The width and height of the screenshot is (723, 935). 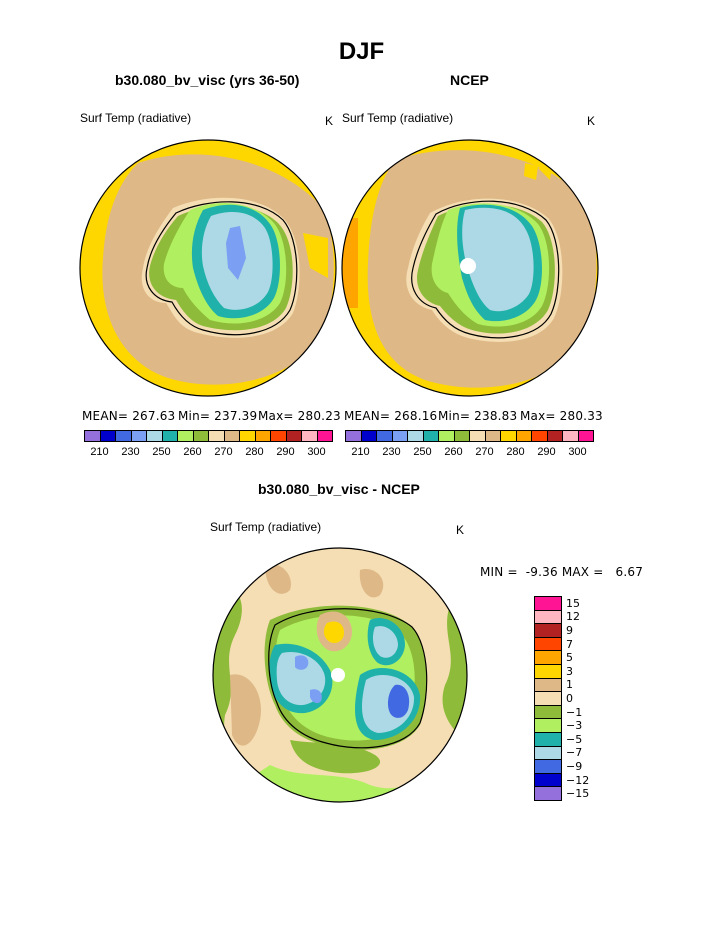 I want to click on obs-mean-label: MEAN= 268.16, so click(x=391, y=416).